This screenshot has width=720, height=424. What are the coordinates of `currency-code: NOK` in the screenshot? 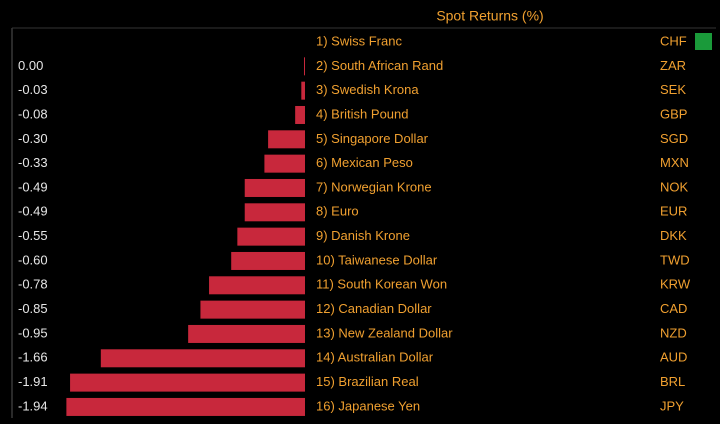 It's located at (674, 186).